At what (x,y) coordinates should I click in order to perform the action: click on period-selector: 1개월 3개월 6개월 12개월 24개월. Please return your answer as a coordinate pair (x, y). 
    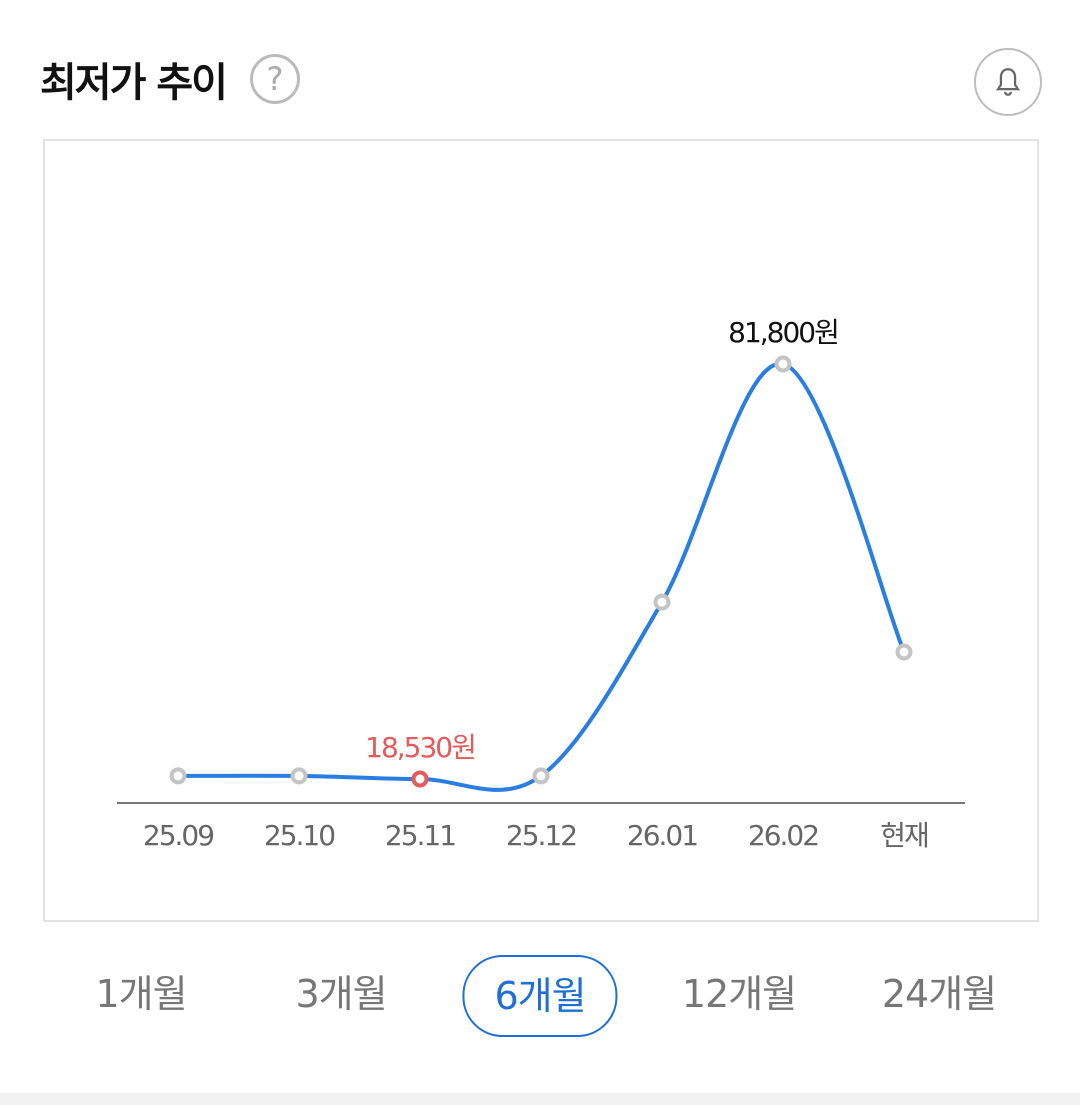
    Looking at the image, I should click on (540, 996).